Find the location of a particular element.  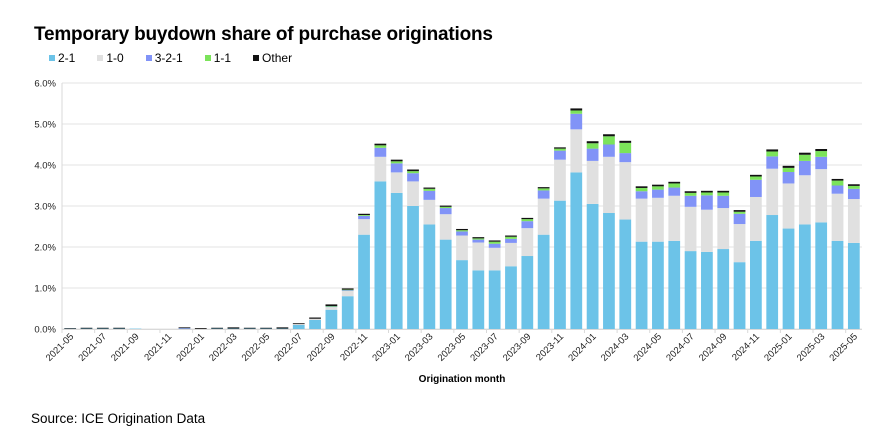

x-tick-label: 2023-07 is located at coordinates (484, 347).